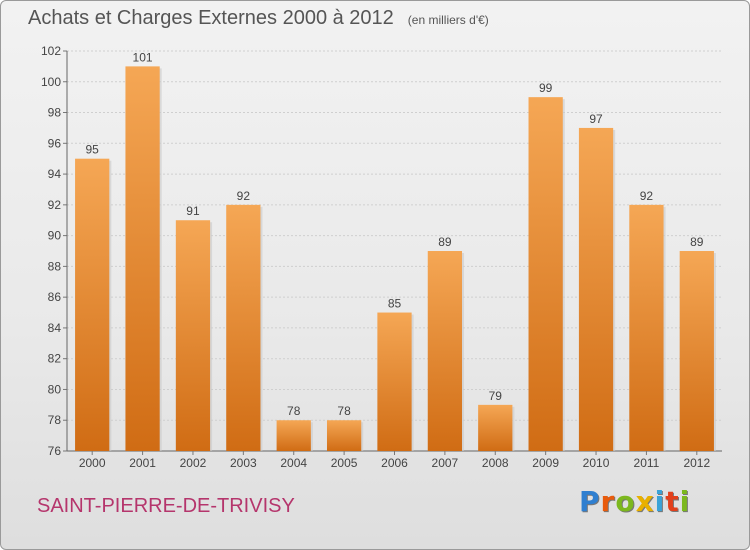 Image resolution: width=750 pixels, height=550 pixels. What do you see at coordinates (55, 266) in the screenshot?
I see `y-tick-label: 88` at bounding box center [55, 266].